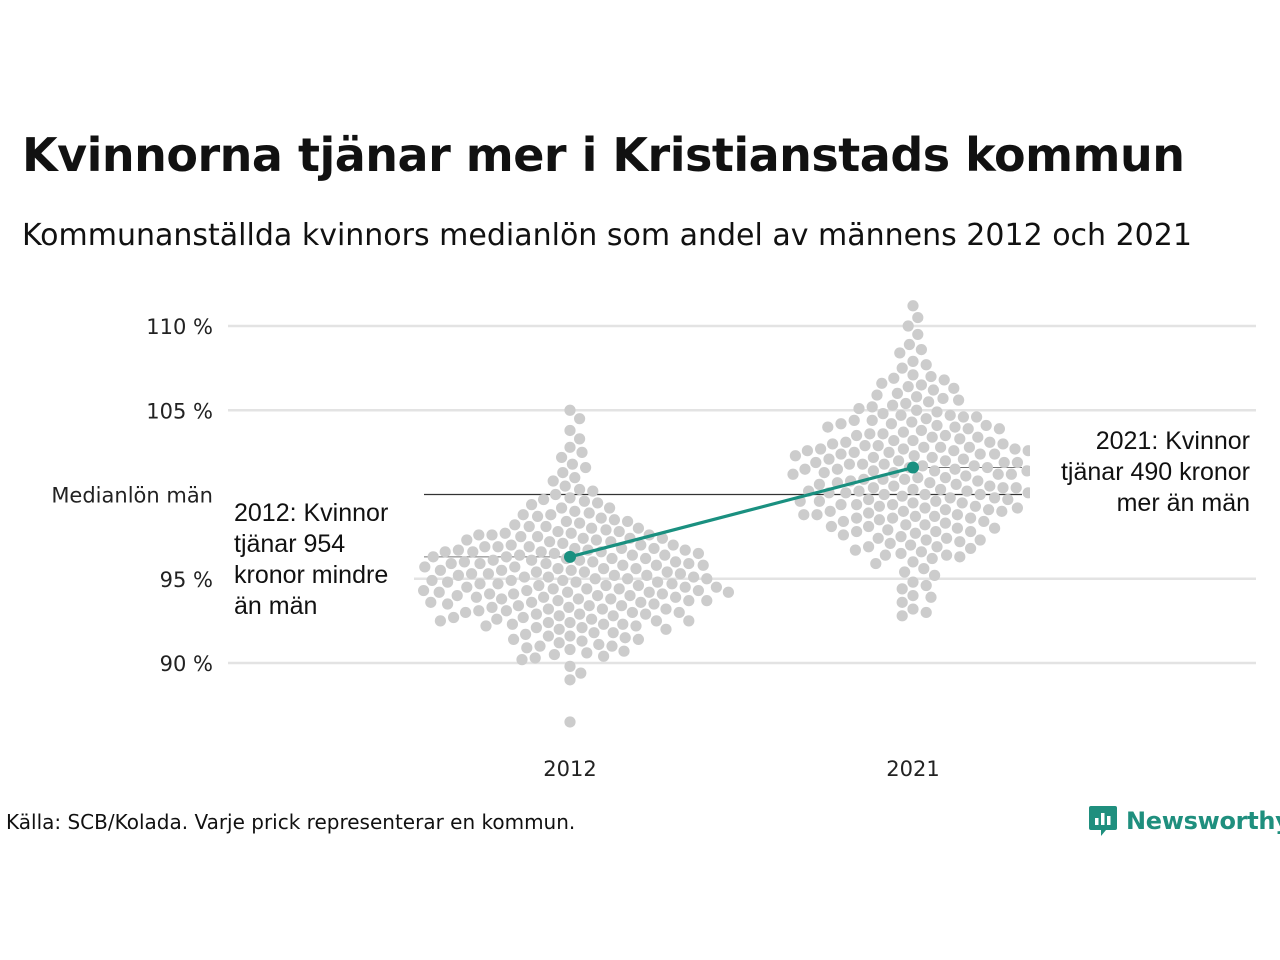 The image size is (1280, 960). Describe the element at coordinates (186, 580) in the screenshot. I see `y-tick-label-95: 95 %` at that location.